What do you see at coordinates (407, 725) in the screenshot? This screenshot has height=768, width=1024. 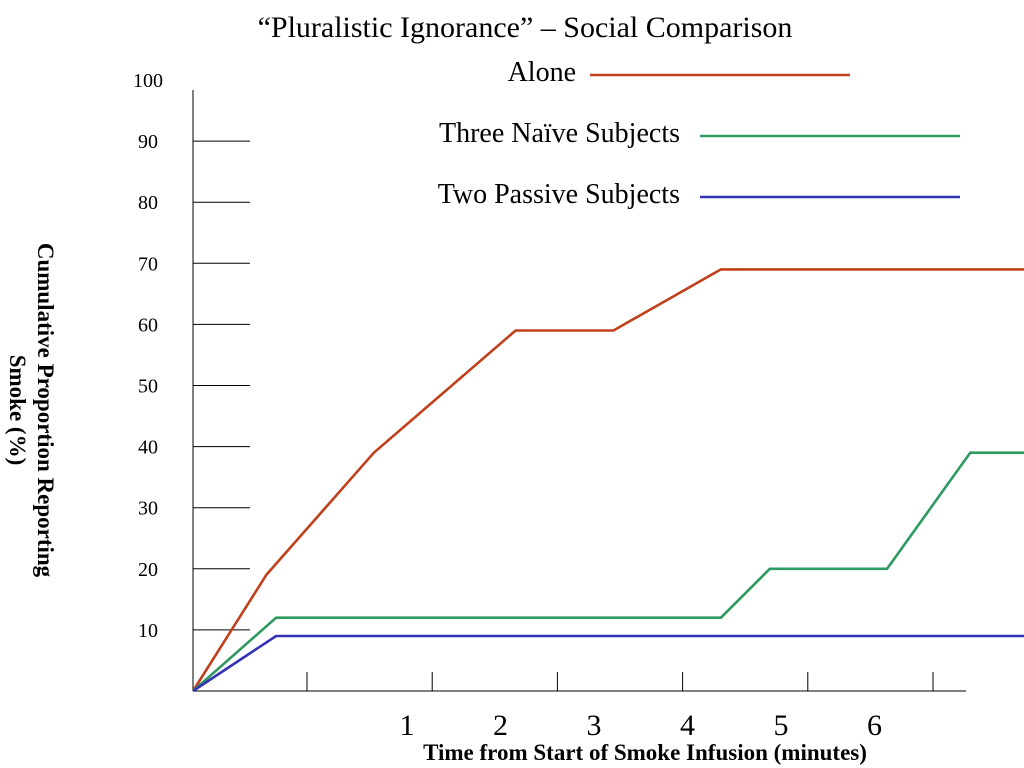 I see `x-tick-label: 1` at bounding box center [407, 725].